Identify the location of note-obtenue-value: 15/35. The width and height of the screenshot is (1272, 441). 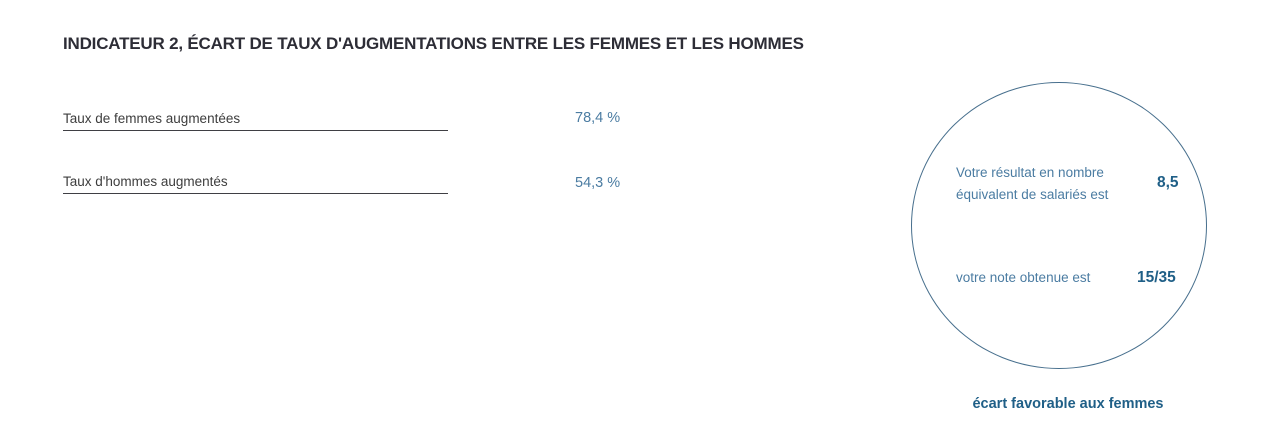
(1156, 277).